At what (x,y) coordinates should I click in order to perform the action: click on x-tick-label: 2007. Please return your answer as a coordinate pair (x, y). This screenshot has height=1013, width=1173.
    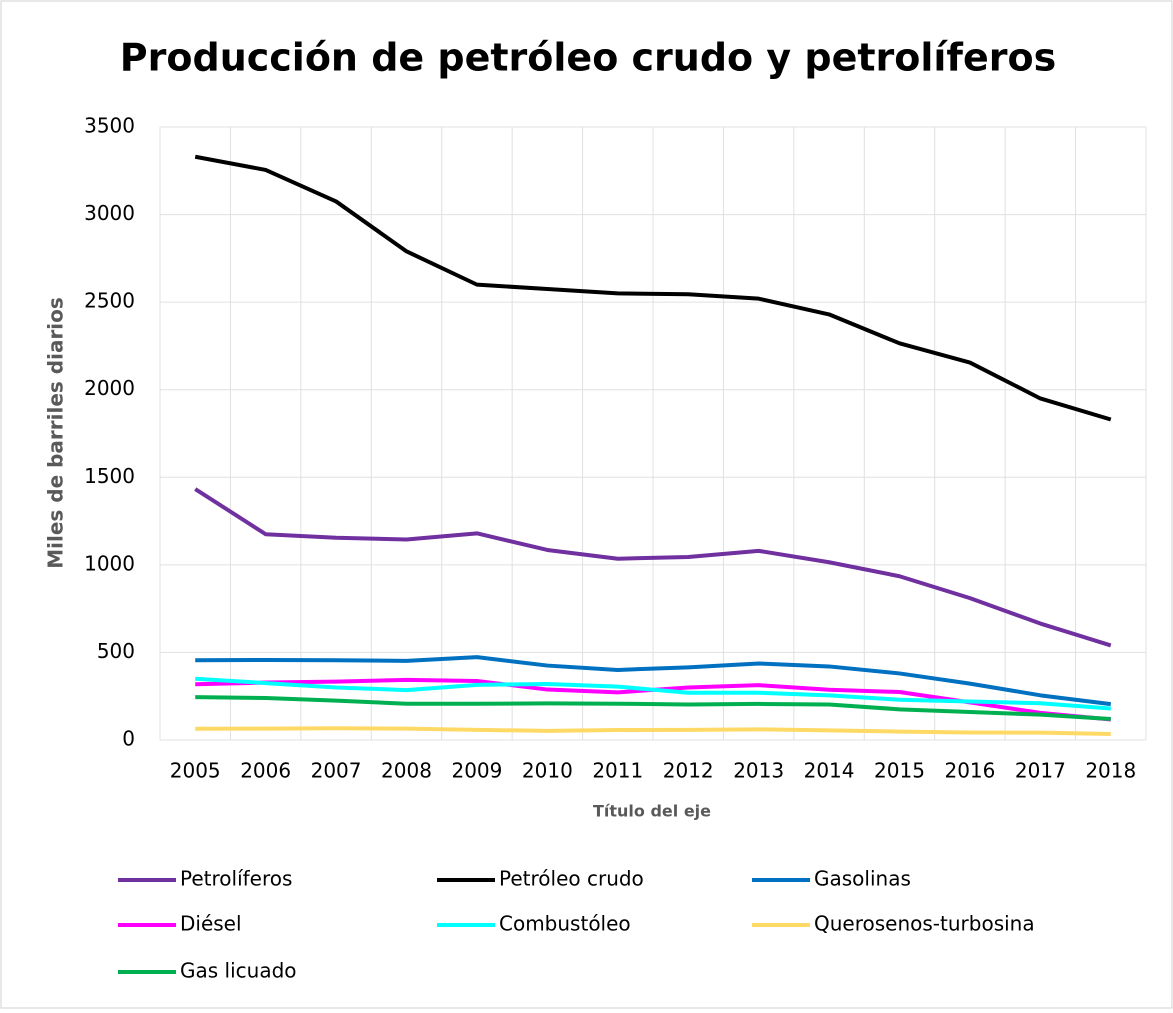
    Looking at the image, I should click on (336, 771).